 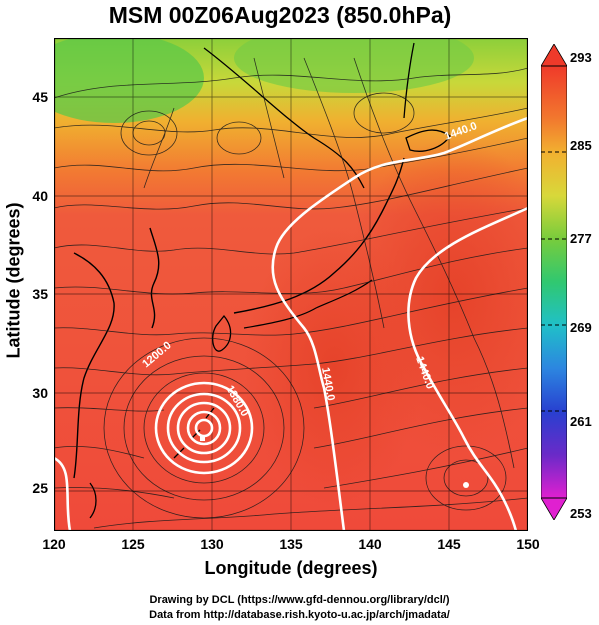 I want to click on colorbar-tick-label: 269, so click(x=581, y=327).